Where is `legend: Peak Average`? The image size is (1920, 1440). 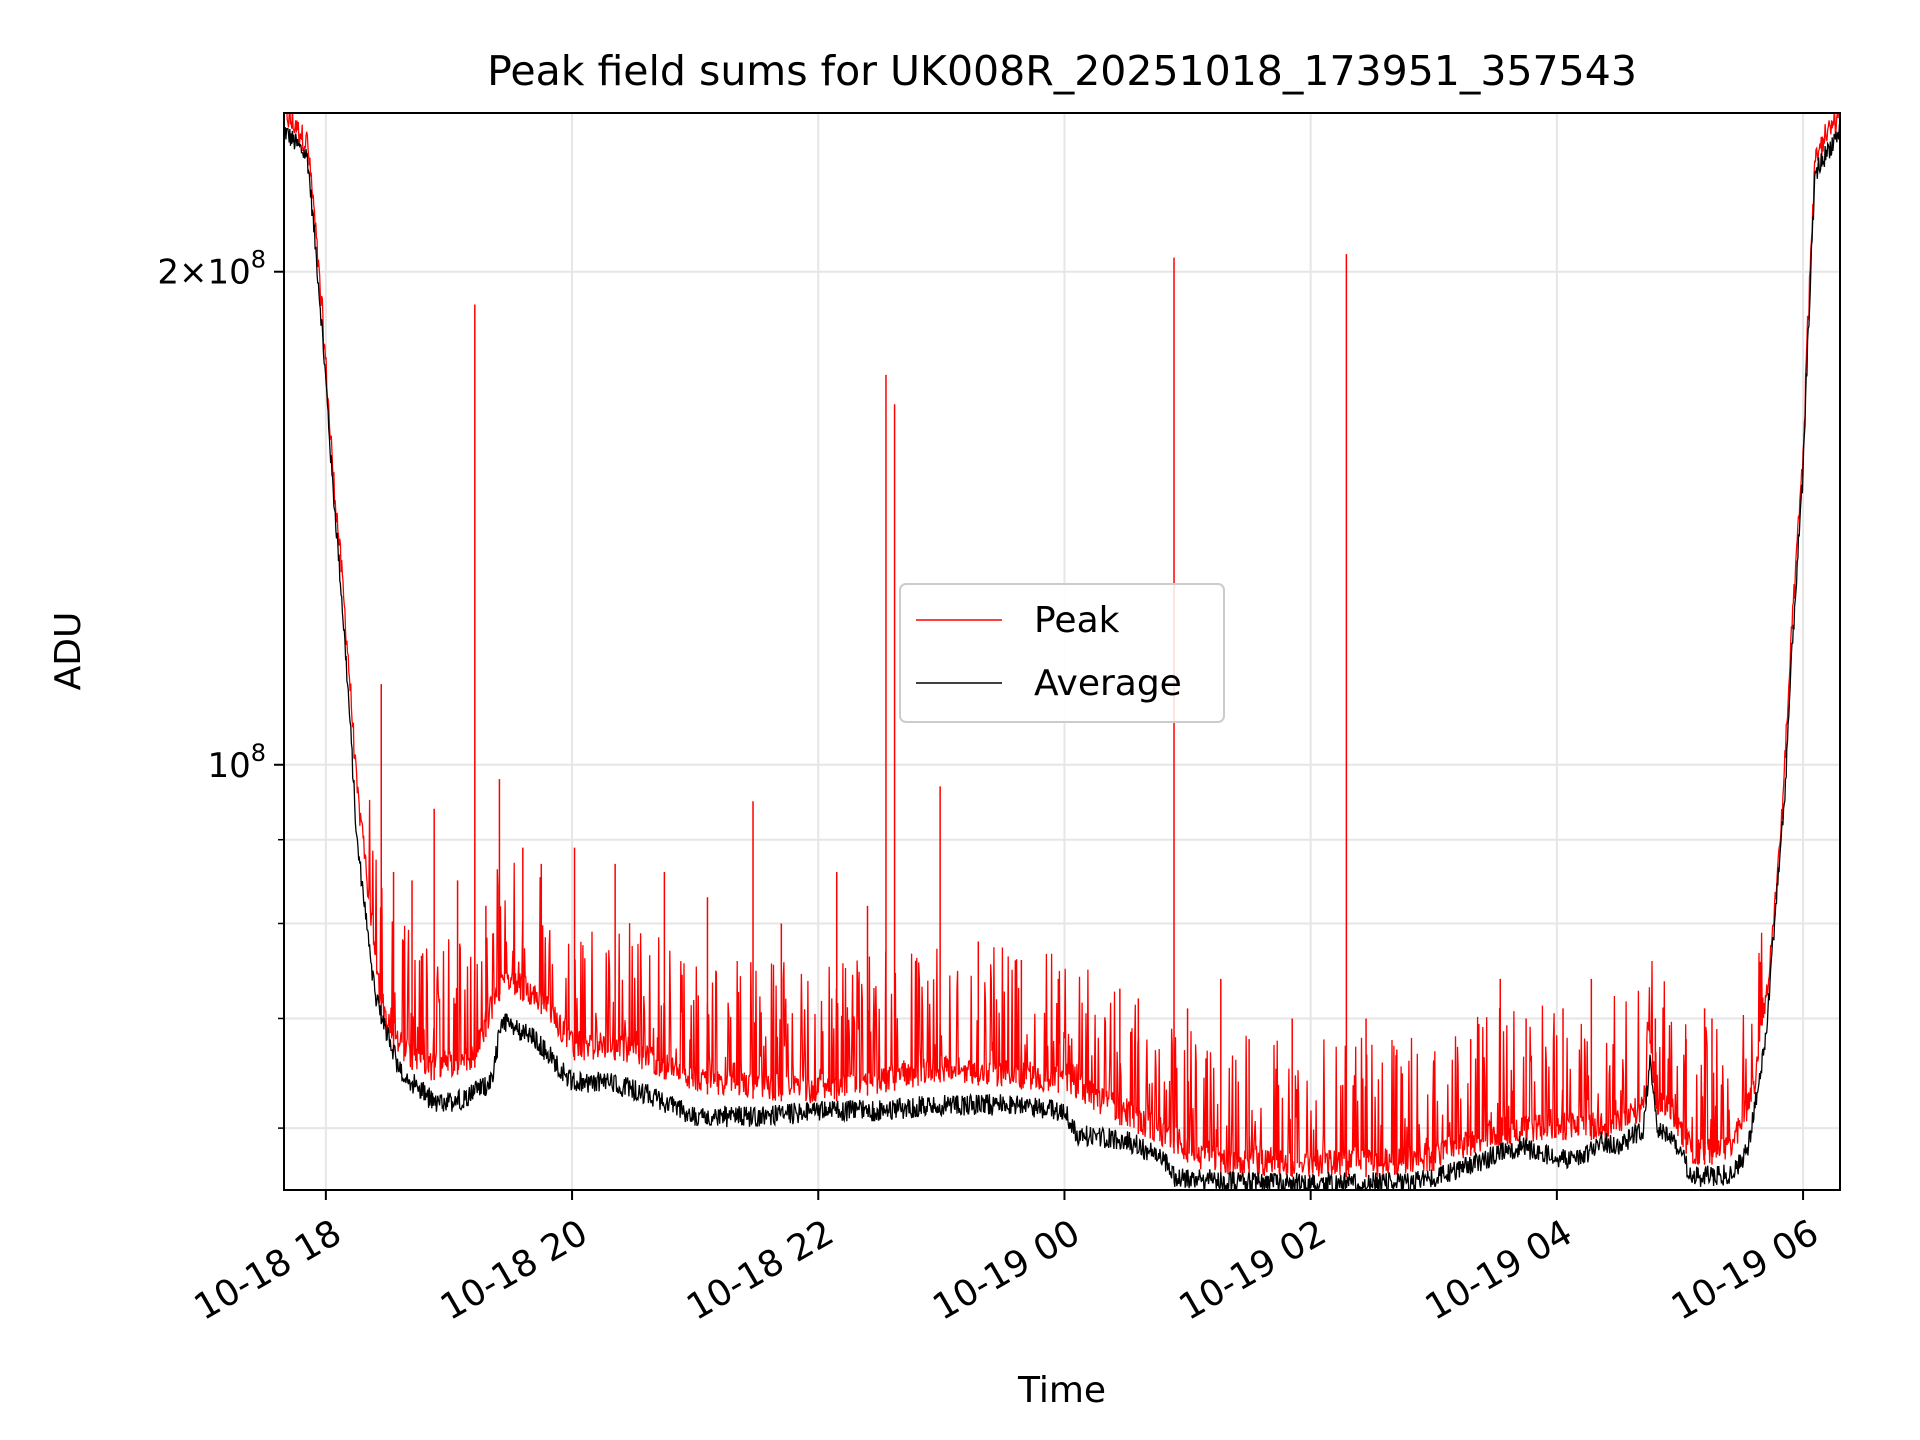
legend: Peak Average is located at coordinates (1062, 653).